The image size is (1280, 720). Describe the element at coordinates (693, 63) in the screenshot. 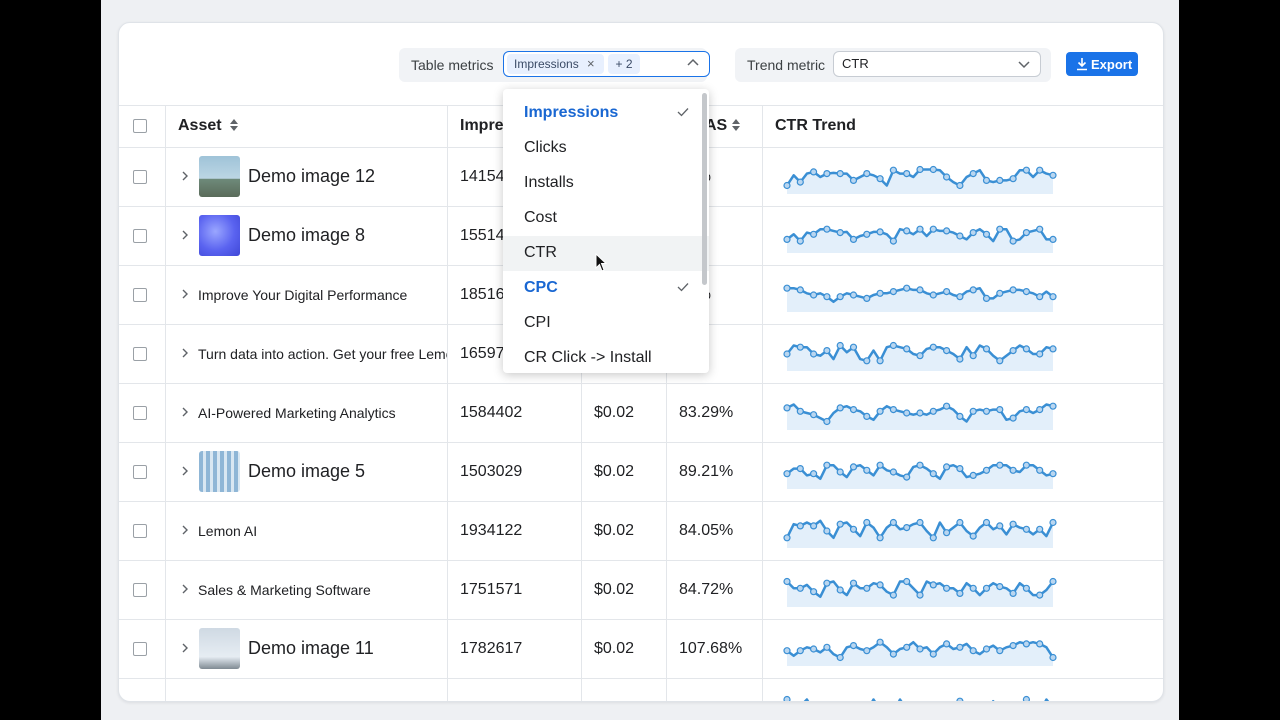

I see `chevron-up-icon` at that location.